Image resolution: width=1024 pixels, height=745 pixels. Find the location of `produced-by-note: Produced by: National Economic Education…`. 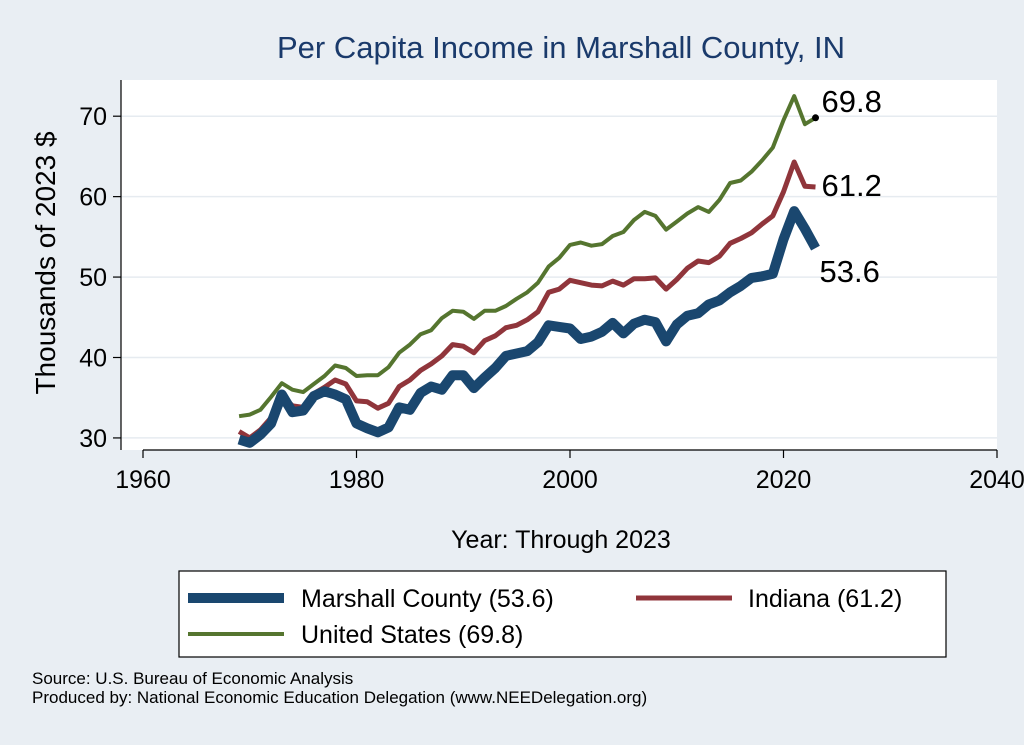

produced-by-note: Produced by: National Economic Education… is located at coordinates (340, 697).